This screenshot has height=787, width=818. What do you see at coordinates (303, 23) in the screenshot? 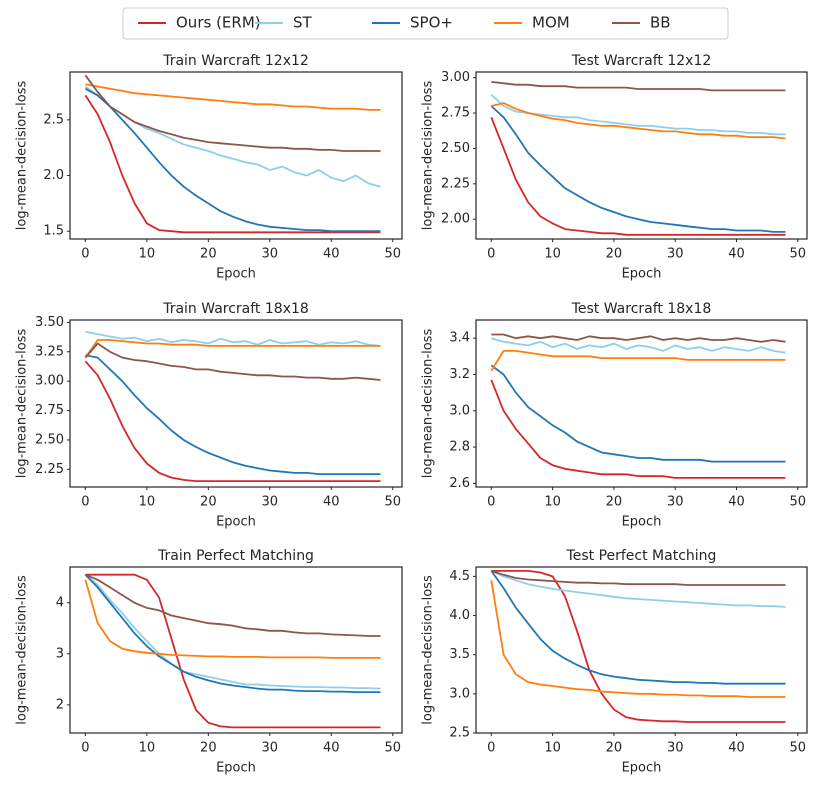
I see `legend-label: ST` at bounding box center [303, 23].